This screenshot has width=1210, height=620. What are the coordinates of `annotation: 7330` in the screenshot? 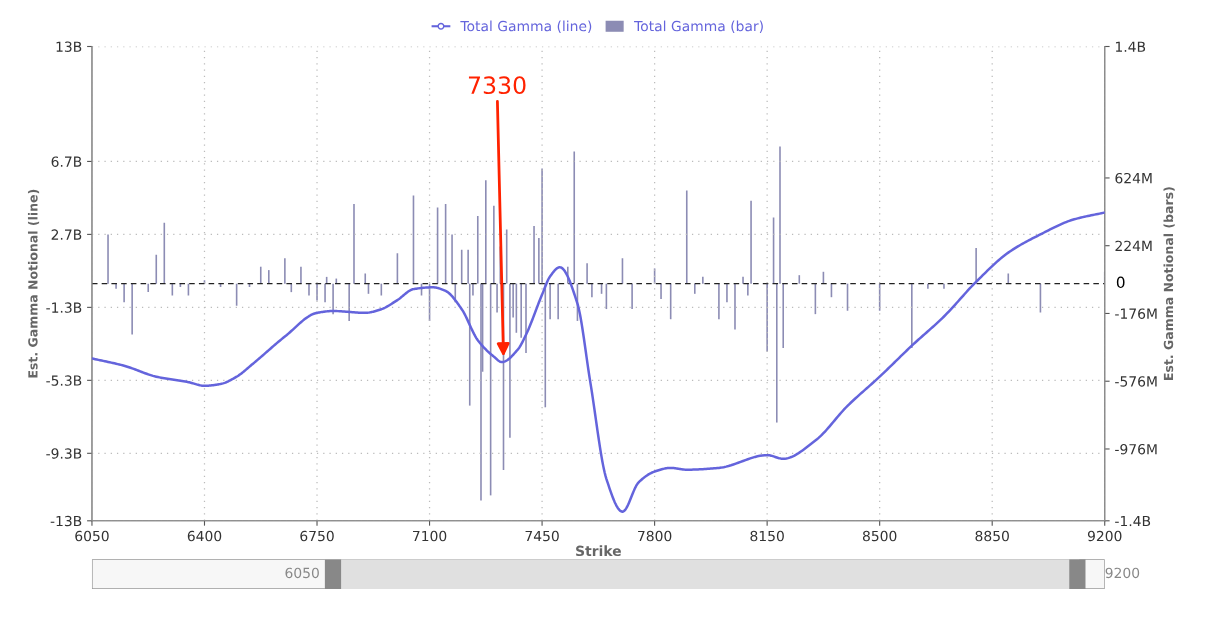 It's located at (497, 85).